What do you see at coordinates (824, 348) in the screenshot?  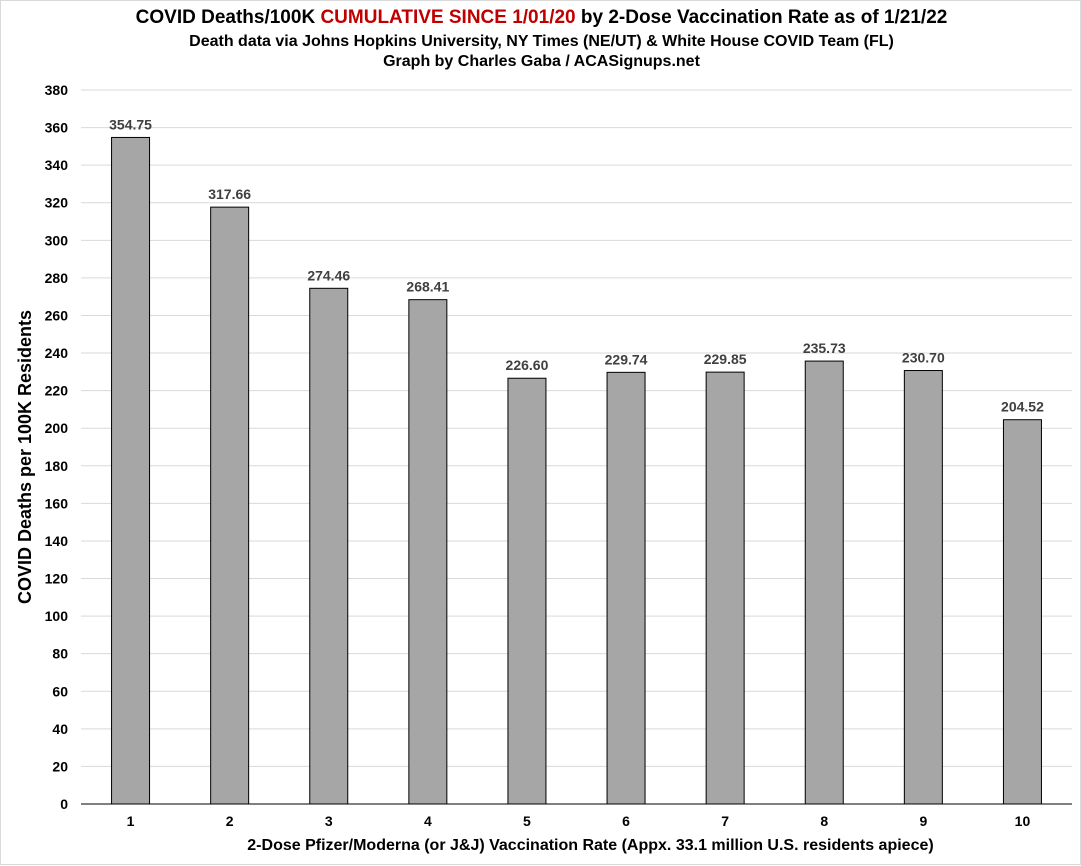 I see `data-label: 235.73` at bounding box center [824, 348].